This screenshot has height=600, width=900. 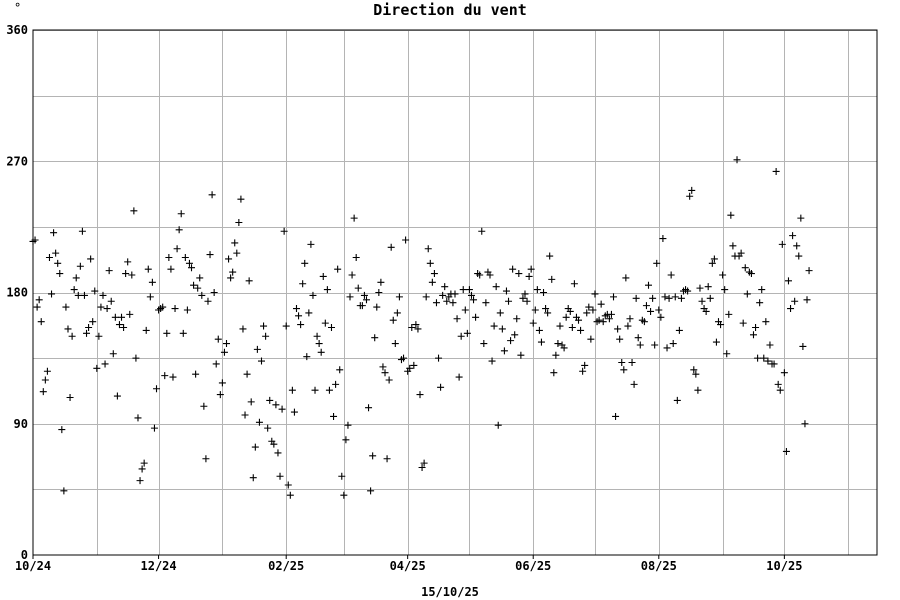 What do you see at coordinates (17, 293) in the screenshot?
I see `y-tick-label: 180` at bounding box center [17, 293].